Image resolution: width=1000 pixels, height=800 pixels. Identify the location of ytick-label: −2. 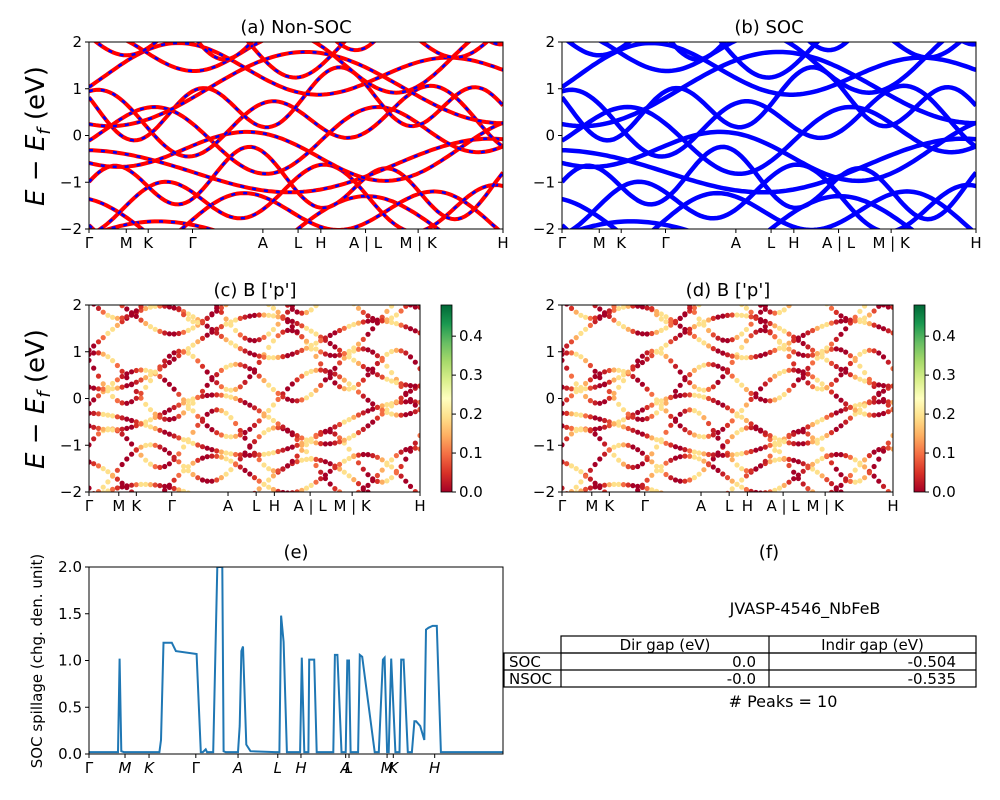
(71, 229).